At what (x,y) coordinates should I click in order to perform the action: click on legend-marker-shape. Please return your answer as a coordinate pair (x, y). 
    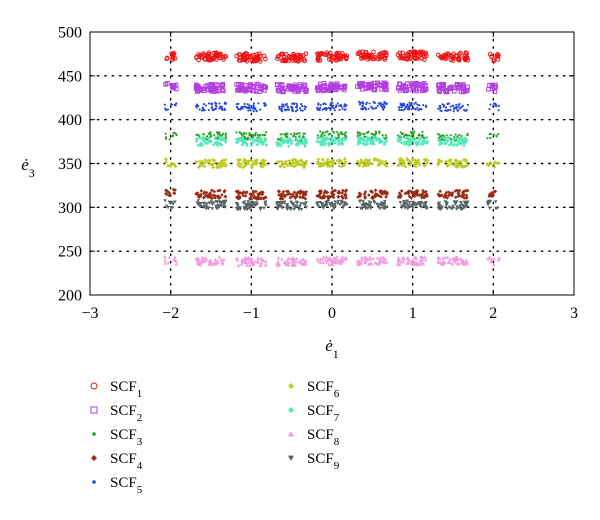
    Looking at the image, I should click on (94, 482).